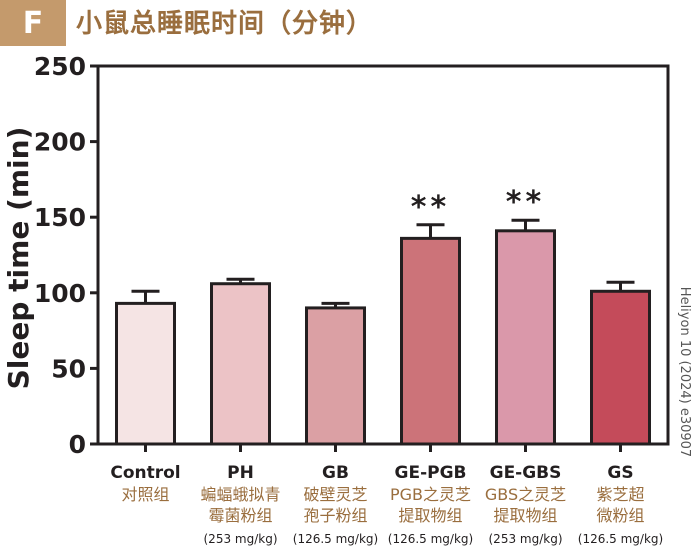  I want to click on y-tick-label-0: 0, so click(77, 444).